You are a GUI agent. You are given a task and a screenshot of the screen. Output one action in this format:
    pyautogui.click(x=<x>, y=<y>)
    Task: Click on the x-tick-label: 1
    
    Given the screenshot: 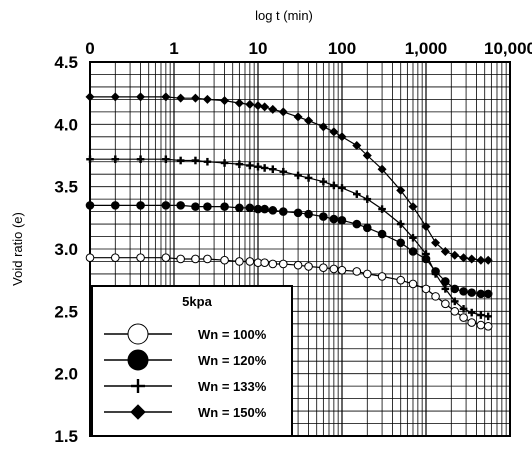 What is the action you would take?
    pyautogui.click(x=173, y=48)
    